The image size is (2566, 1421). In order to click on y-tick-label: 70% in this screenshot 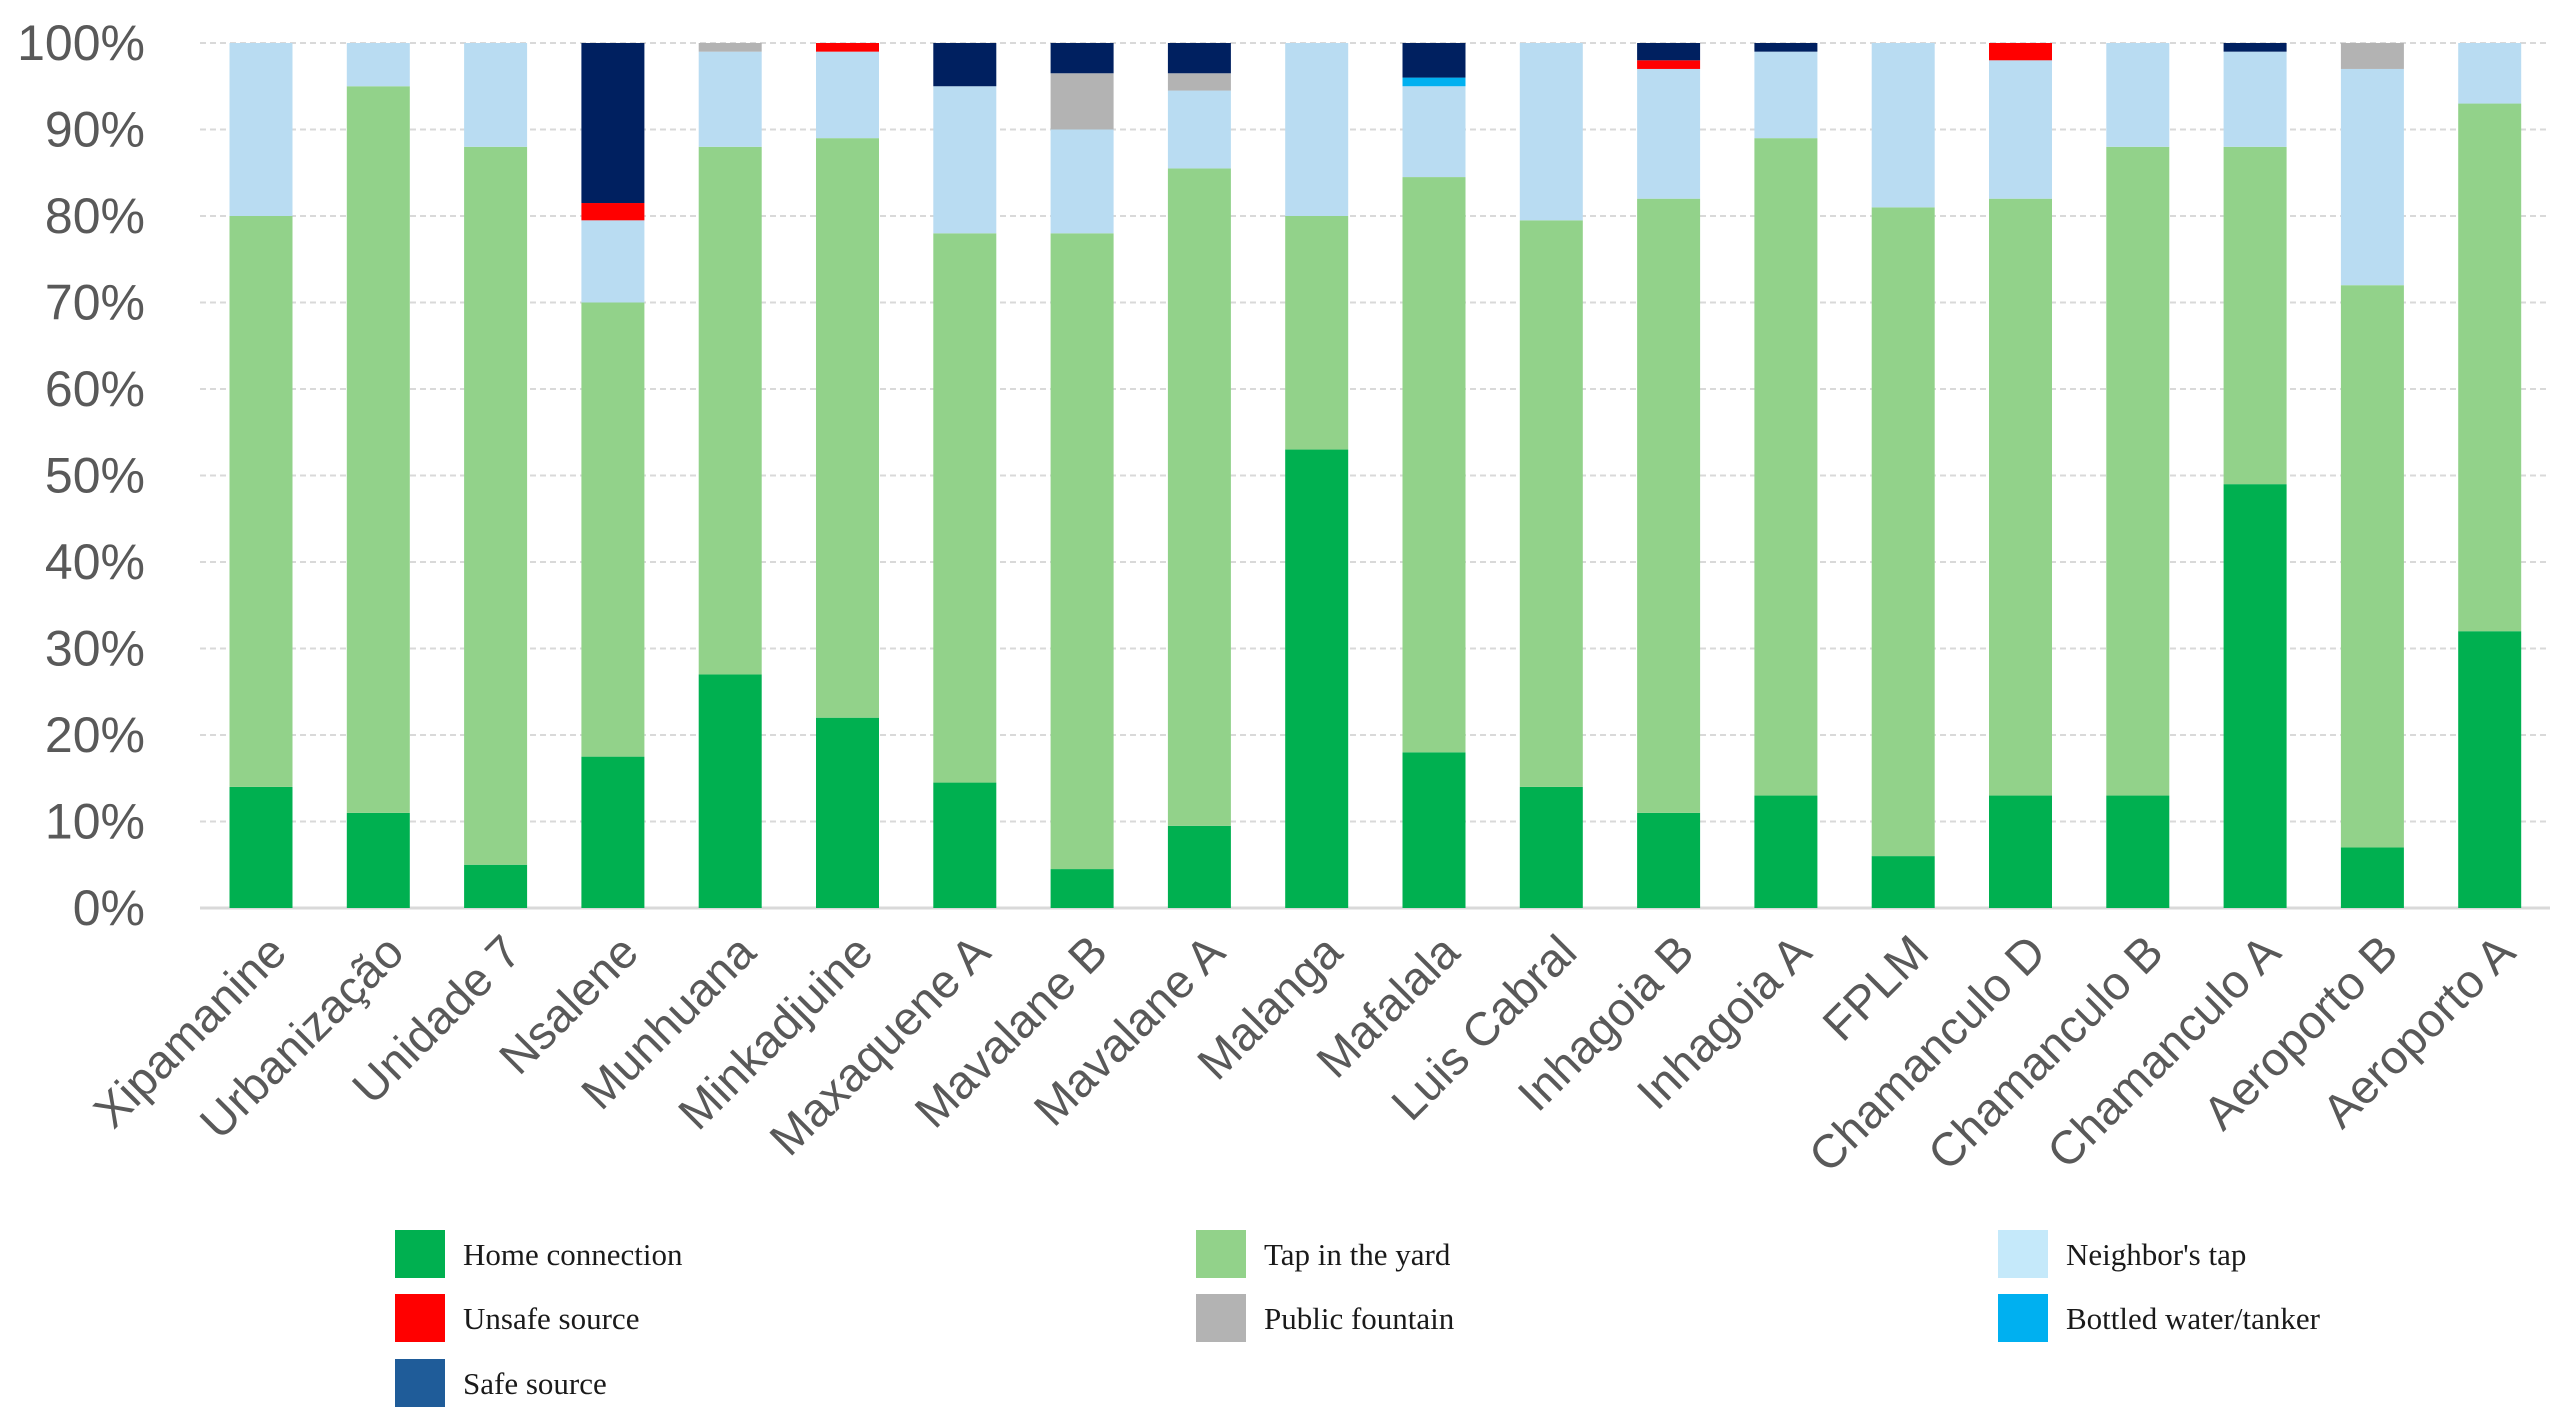, I will do `click(95, 303)`.